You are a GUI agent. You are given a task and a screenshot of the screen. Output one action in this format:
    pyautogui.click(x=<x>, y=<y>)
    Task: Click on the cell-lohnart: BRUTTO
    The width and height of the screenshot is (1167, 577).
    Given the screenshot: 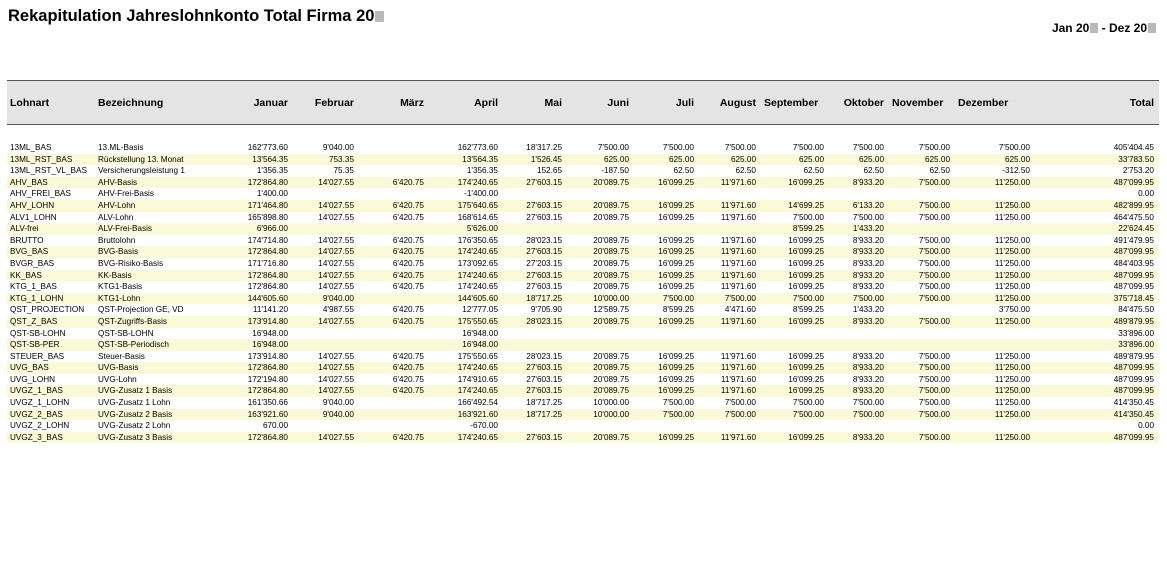 What is the action you would take?
    pyautogui.click(x=27, y=240)
    